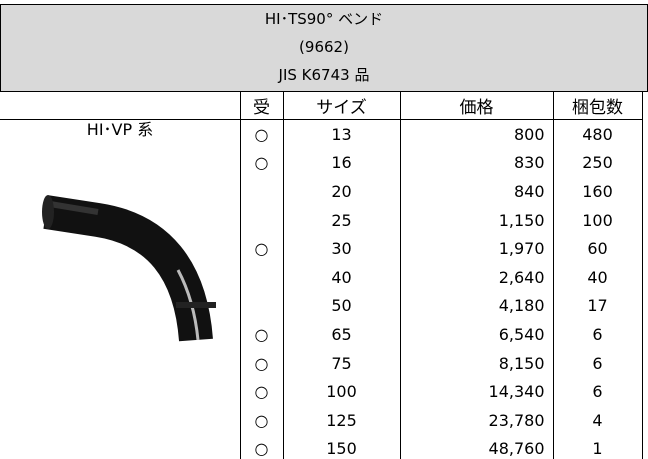 Image resolution: width=648 pixels, height=459 pixels. What do you see at coordinates (476, 191) in the screenshot?
I see `price: 840` at bounding box center [476, 191].